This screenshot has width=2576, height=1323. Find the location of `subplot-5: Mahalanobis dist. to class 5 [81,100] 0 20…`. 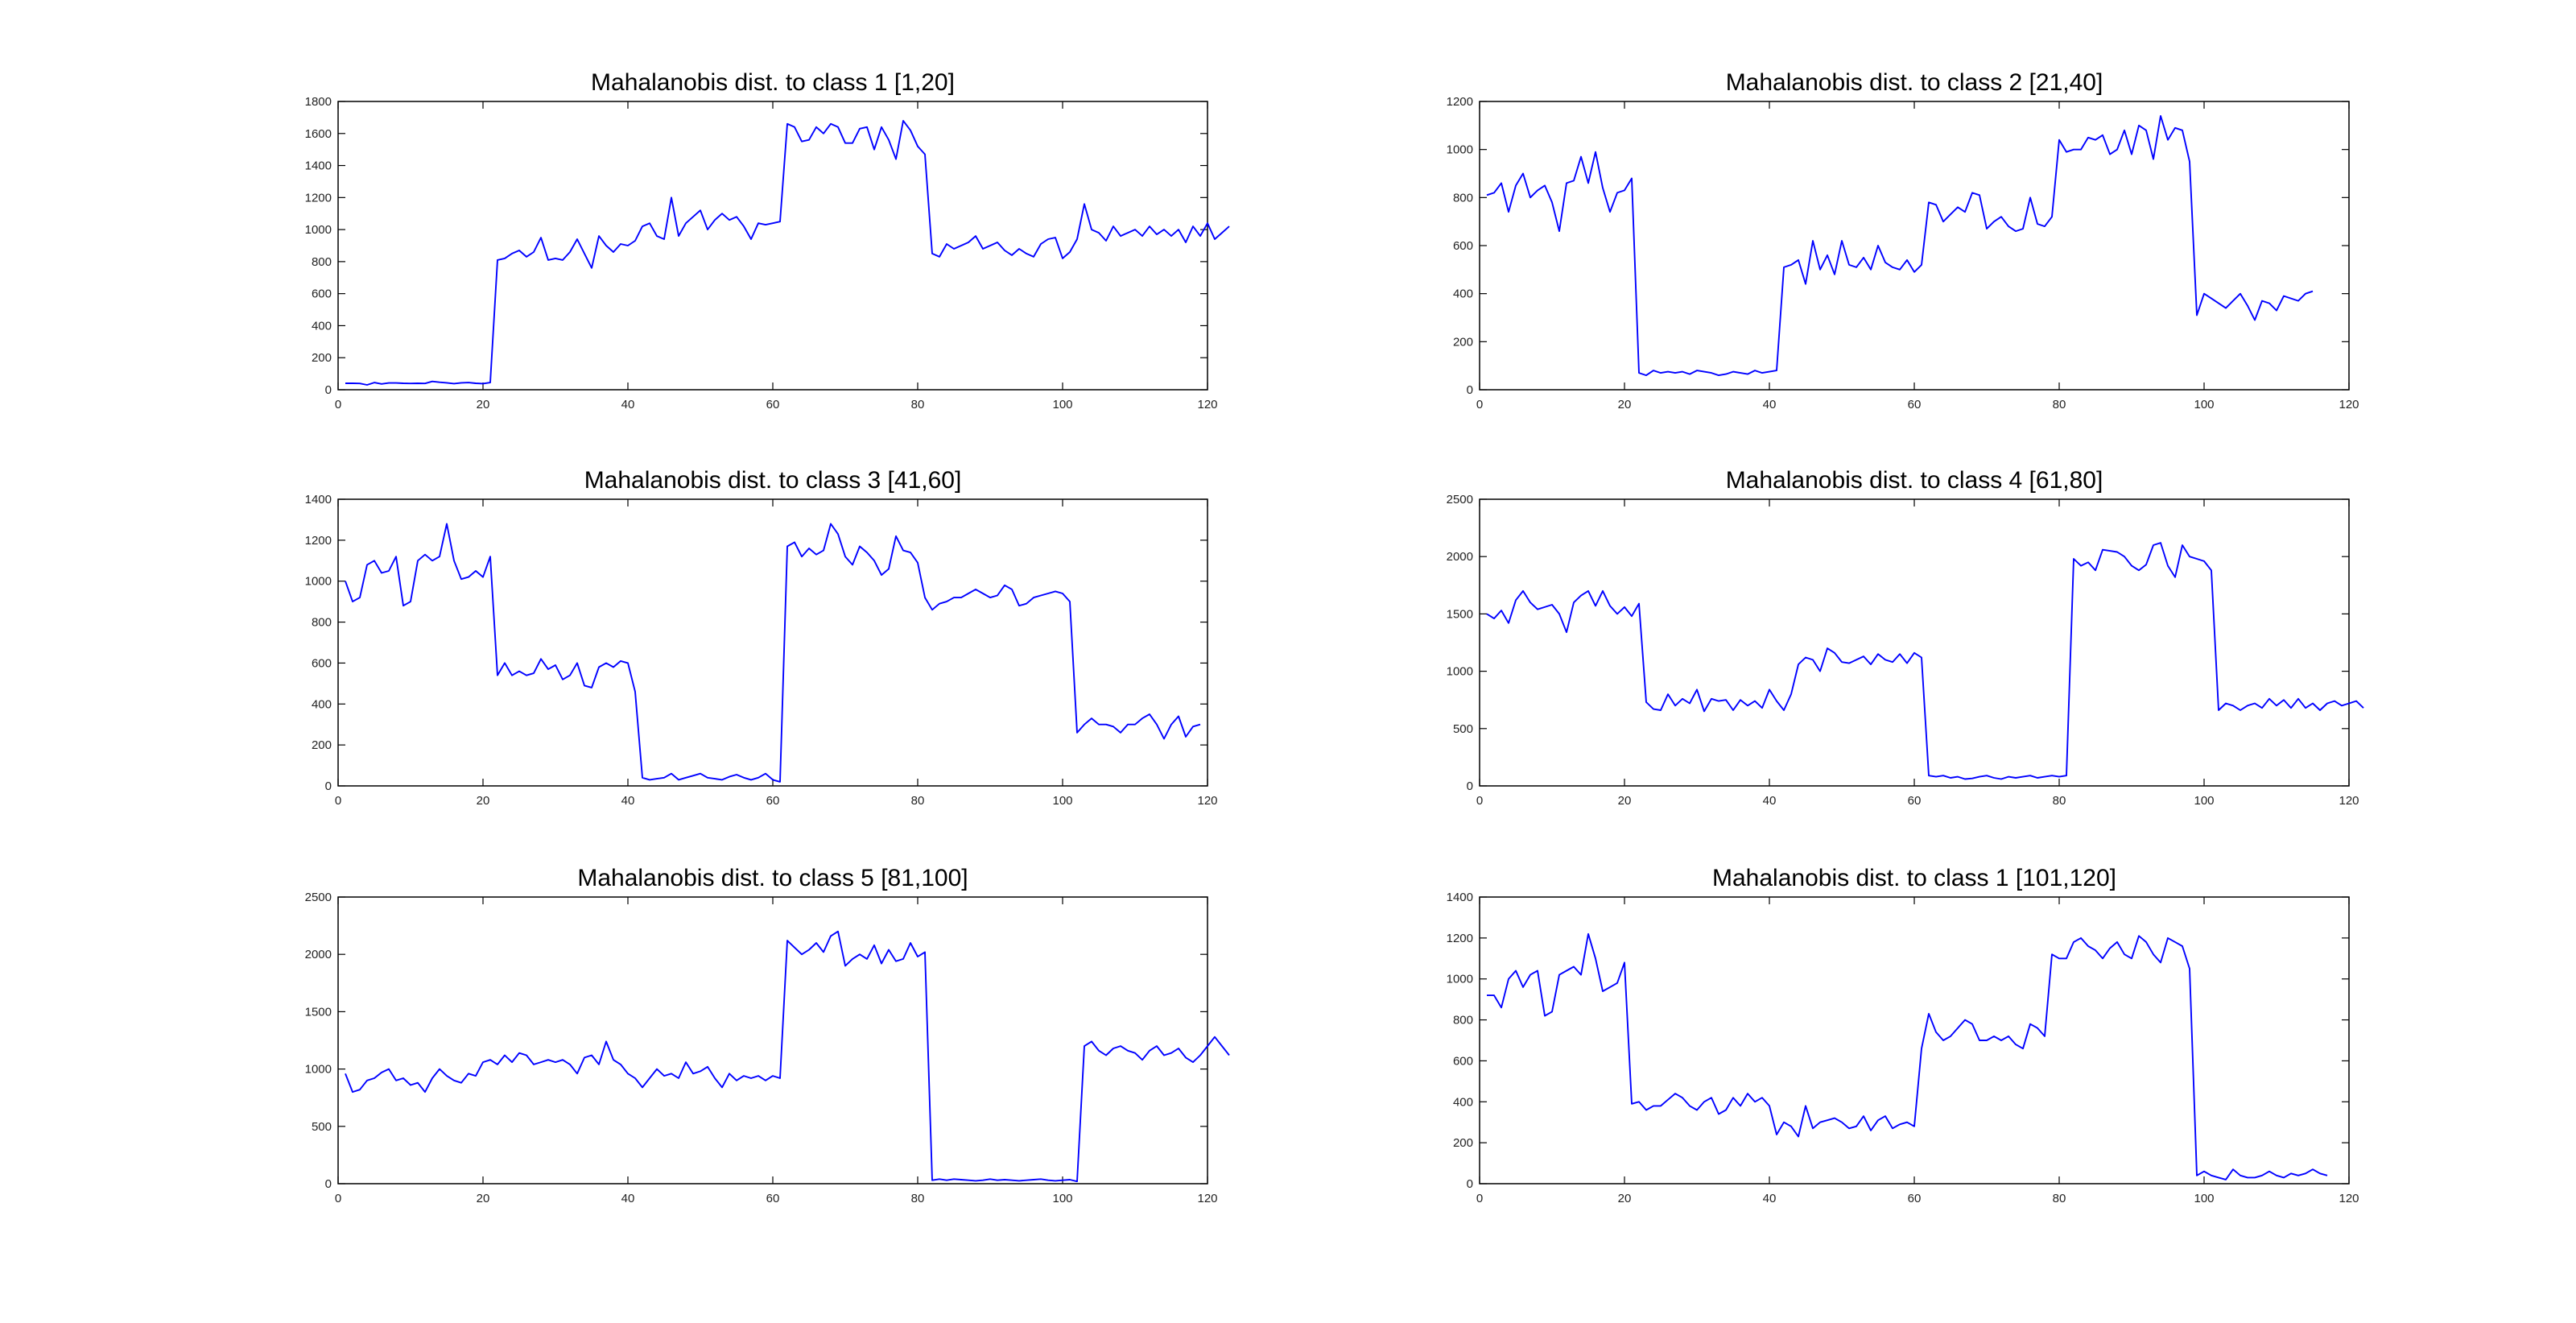

subplot-5: Mahalanobis dist. to class 5 [81,100] 0 20… is located at coordinates (767, 1035).